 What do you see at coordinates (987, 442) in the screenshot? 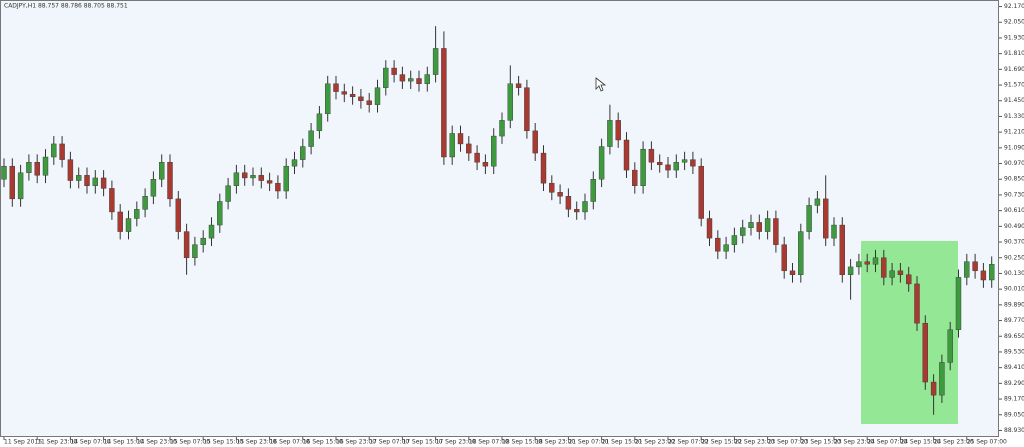
I see `x-tick-label: 25 Sep 07:00` at bounding box center [987, 442].